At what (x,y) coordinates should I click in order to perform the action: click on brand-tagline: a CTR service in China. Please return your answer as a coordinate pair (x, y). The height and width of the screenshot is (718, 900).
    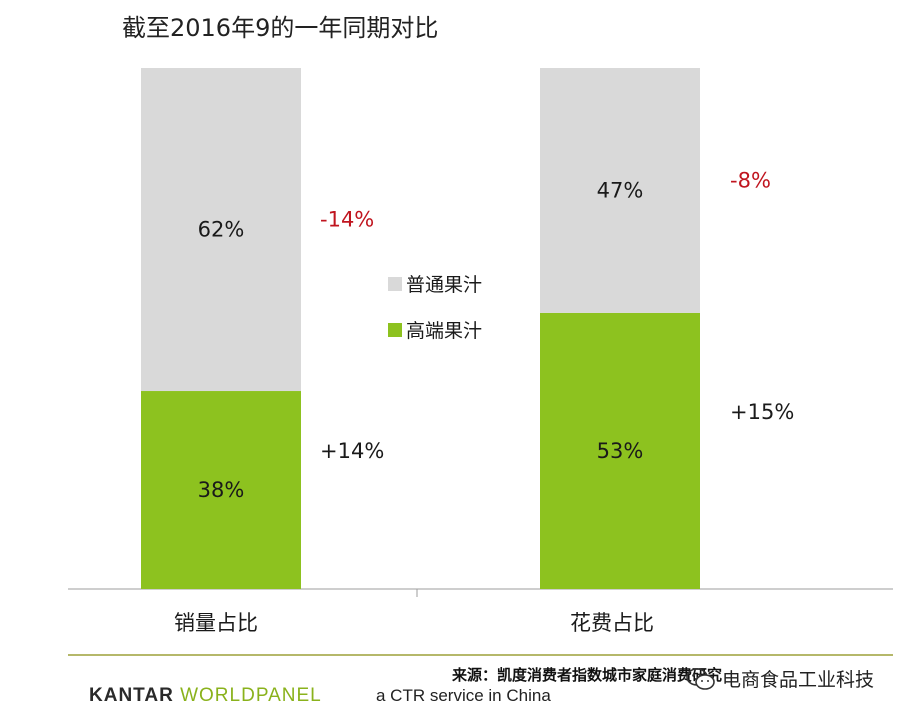
    Looking at the image, I should click on (463, 695).